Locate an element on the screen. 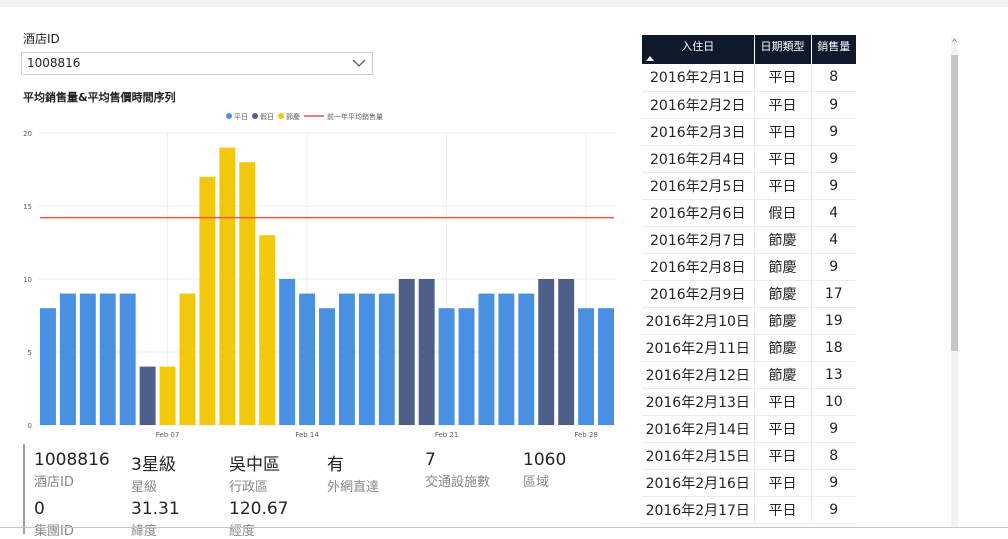 This screenshot has width=1008, height=539. cell-sales: 10 is located at coordinates (833, 402).